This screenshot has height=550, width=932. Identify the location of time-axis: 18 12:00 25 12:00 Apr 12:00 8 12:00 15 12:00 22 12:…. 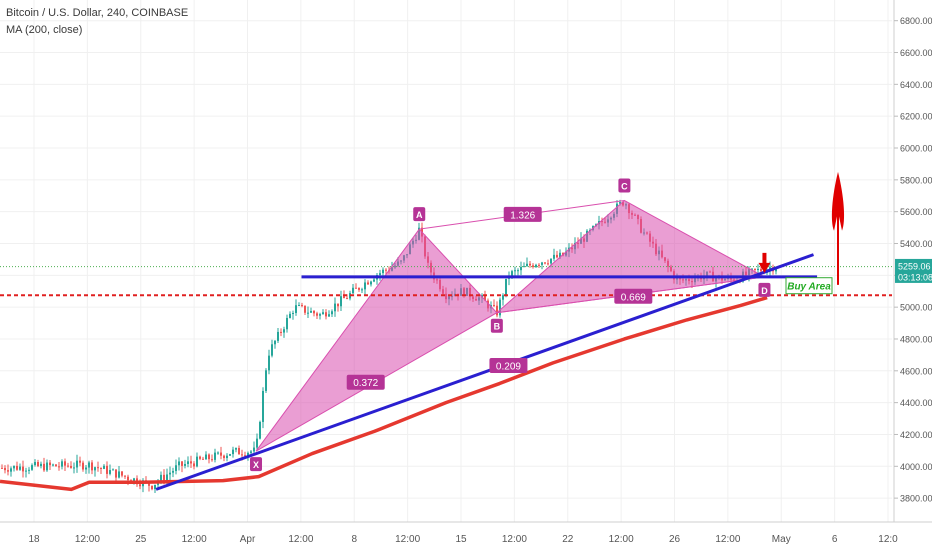
(466, 533).